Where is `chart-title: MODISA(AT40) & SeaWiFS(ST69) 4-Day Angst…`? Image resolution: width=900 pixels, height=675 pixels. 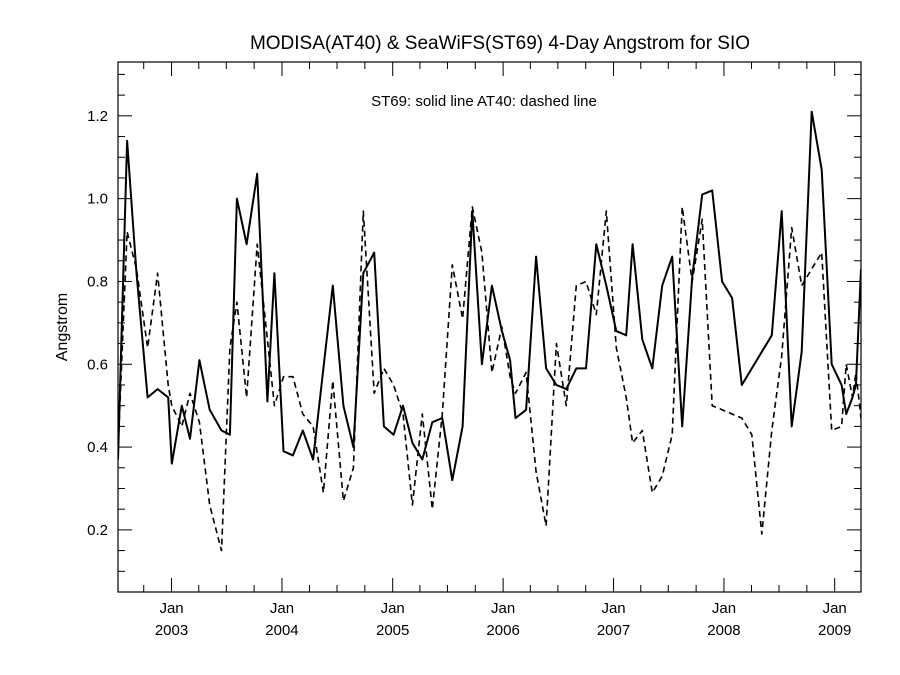
chart-title: MODISA(AT40) & SeaWiFS(ST69) 4-Day Angst… is located at coordinates (500, 43).